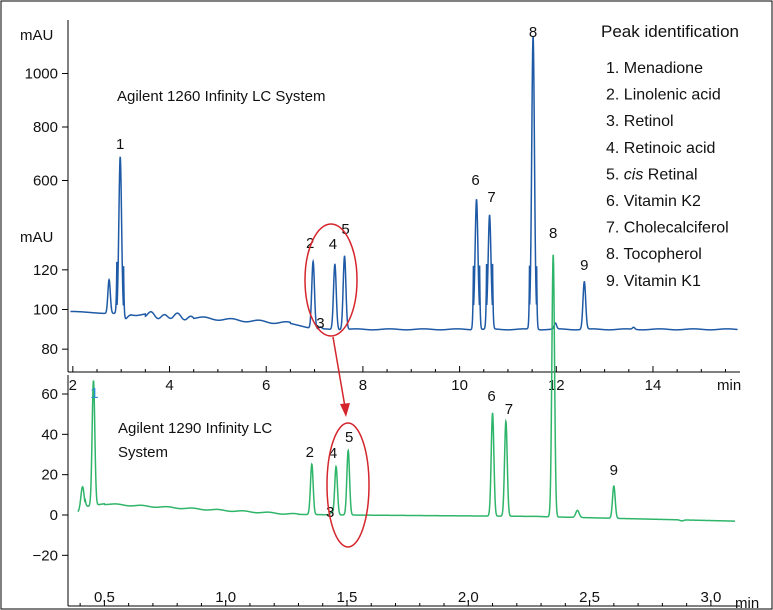 The image size is (773, 610). Describe the element at coordinates (339, 372) in the screenshot. I see `connector-arrow` at that location.